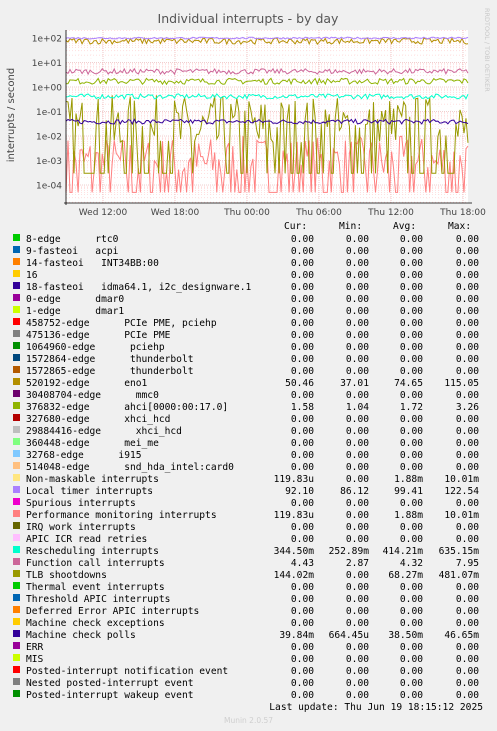 The height and width of the screenshot is (731, 497). What do you see at coordinates (460, 226) in the screenshot?
I see `header-max: Max:` at bounding box center [460, 226].